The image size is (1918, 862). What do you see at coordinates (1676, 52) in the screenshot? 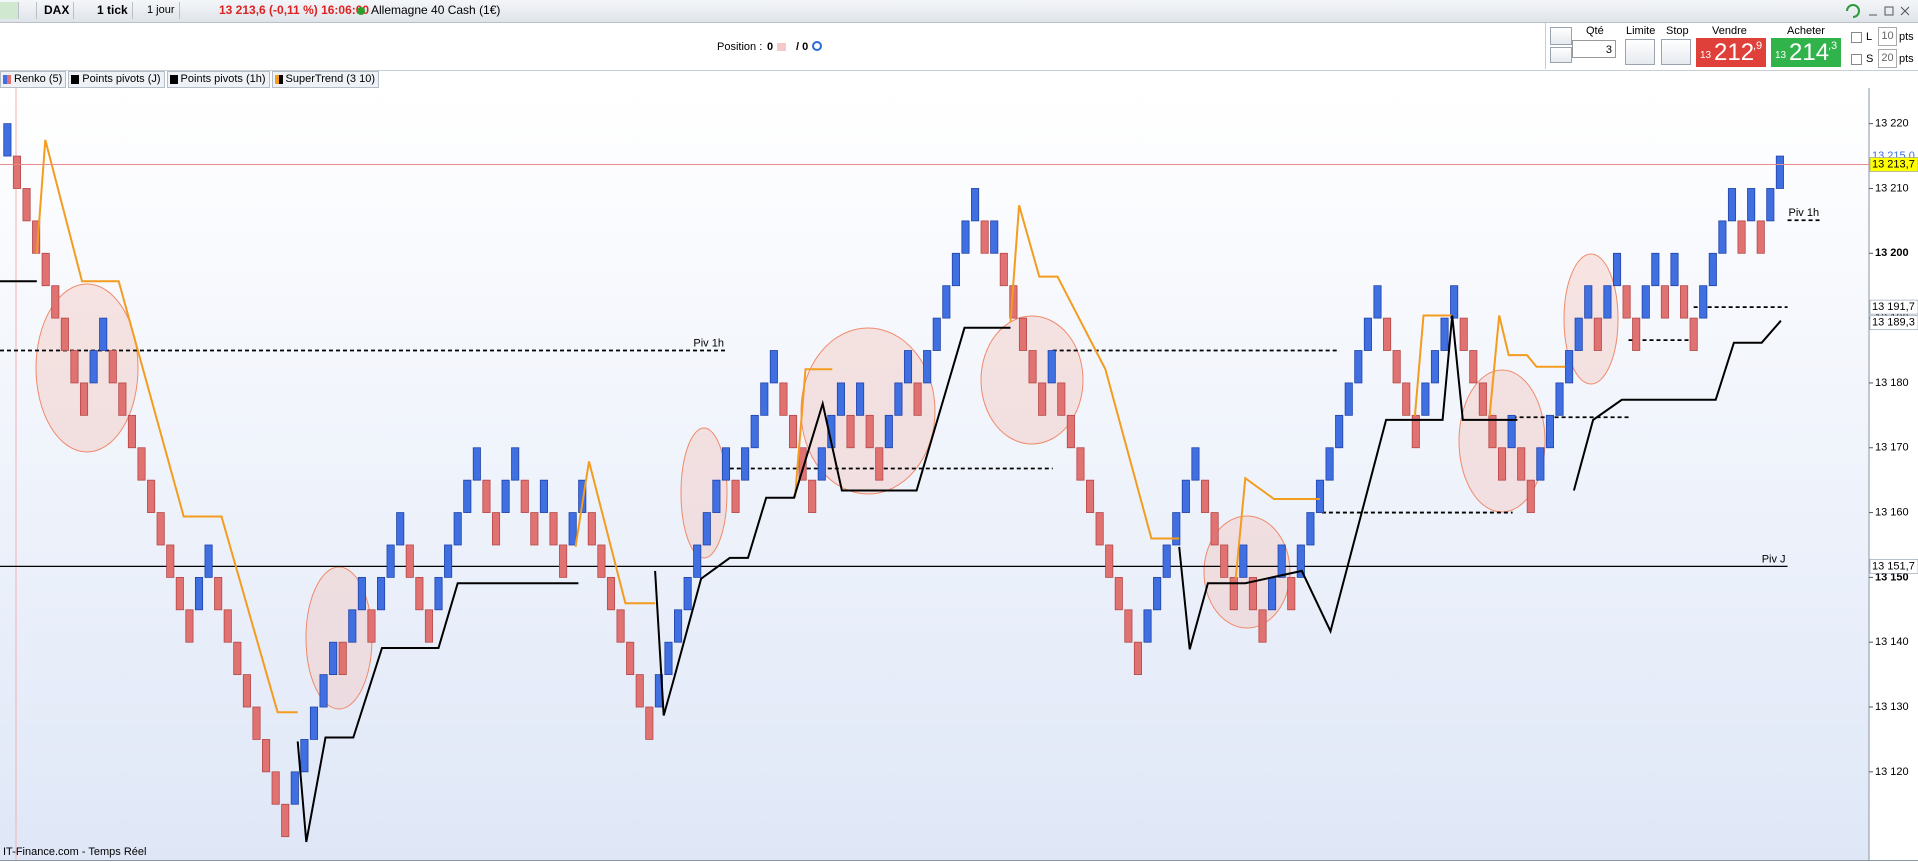
I see `stop-button` at bounding box center [1676, 52].